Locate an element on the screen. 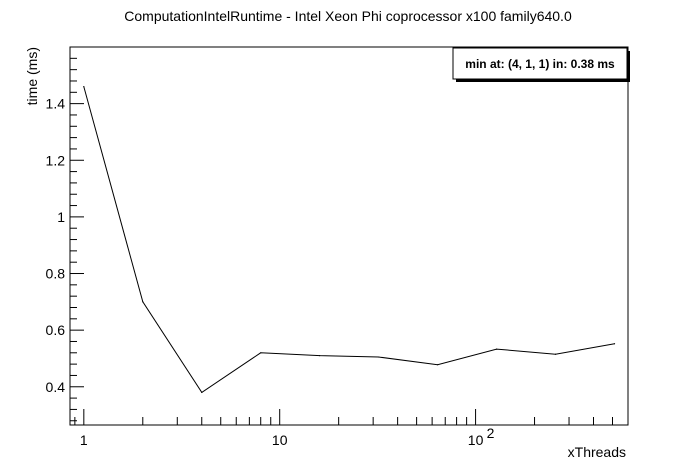 Image resolution: width=696 pixels, height=472 pixels. min-annotation: min at: (4, 1, 1) in: 0.38 ms is located at coordinates (541, 64).